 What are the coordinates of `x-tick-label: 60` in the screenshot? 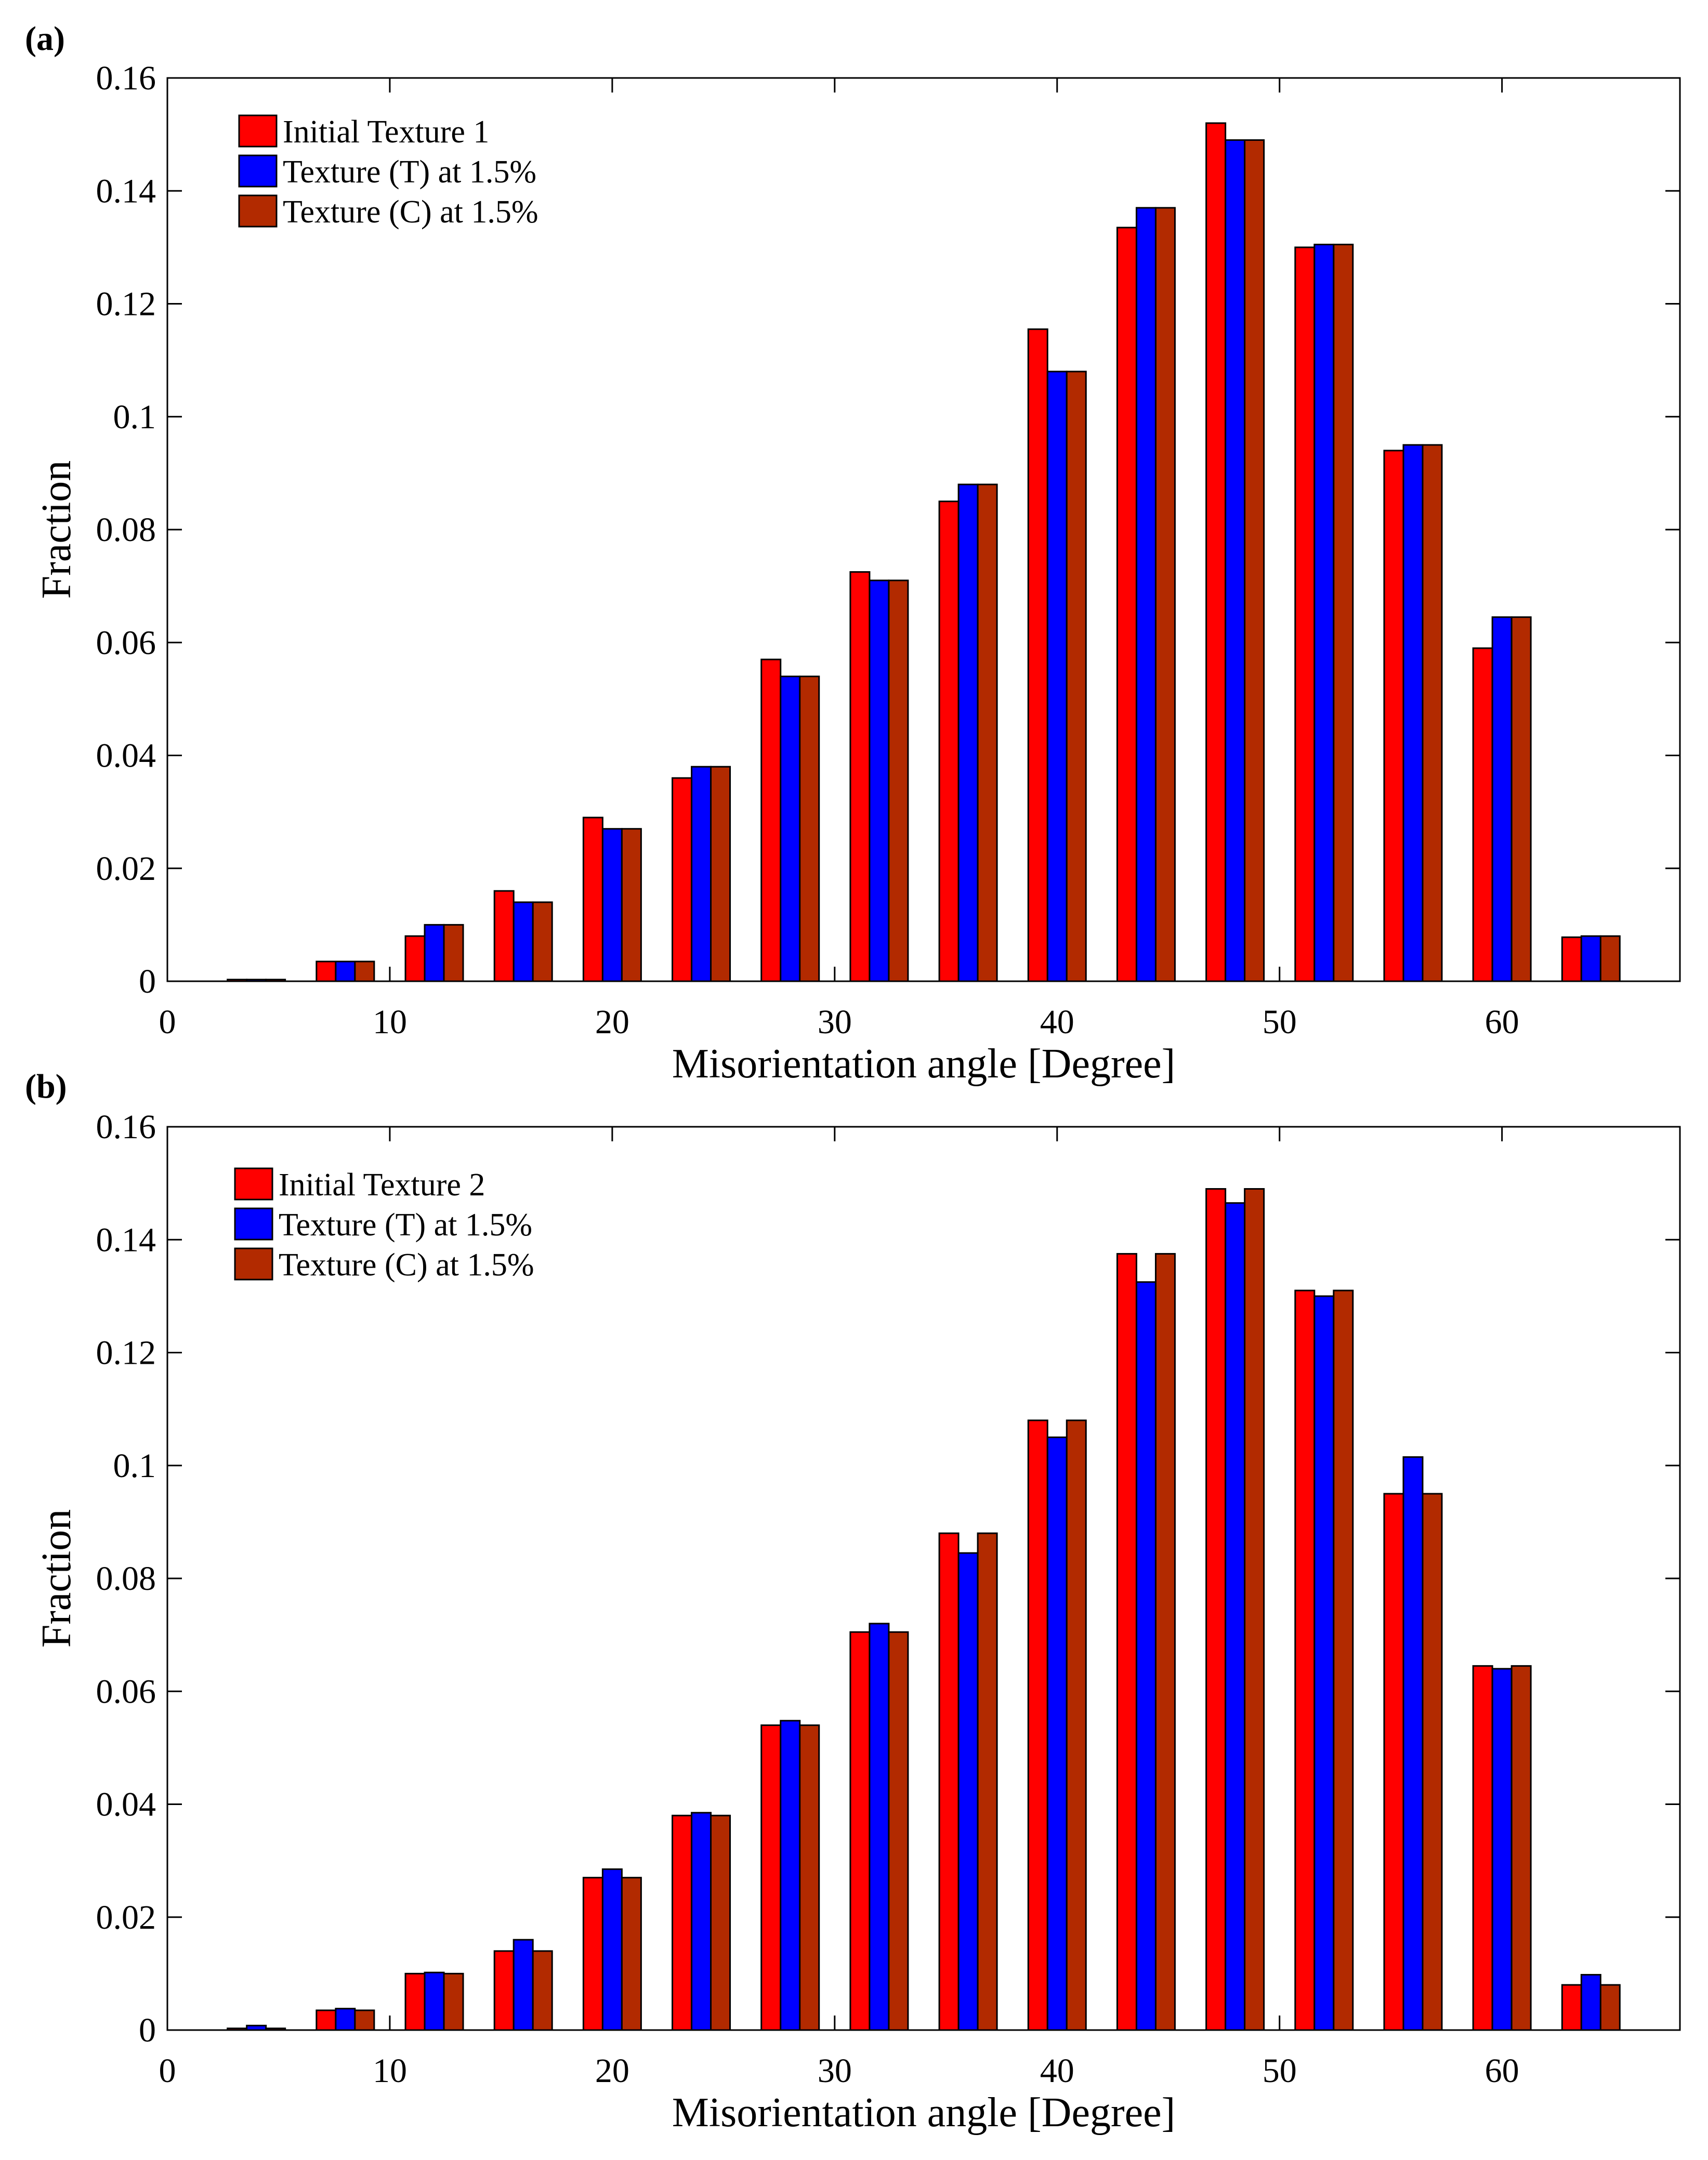 It's located at (1502, 1022).